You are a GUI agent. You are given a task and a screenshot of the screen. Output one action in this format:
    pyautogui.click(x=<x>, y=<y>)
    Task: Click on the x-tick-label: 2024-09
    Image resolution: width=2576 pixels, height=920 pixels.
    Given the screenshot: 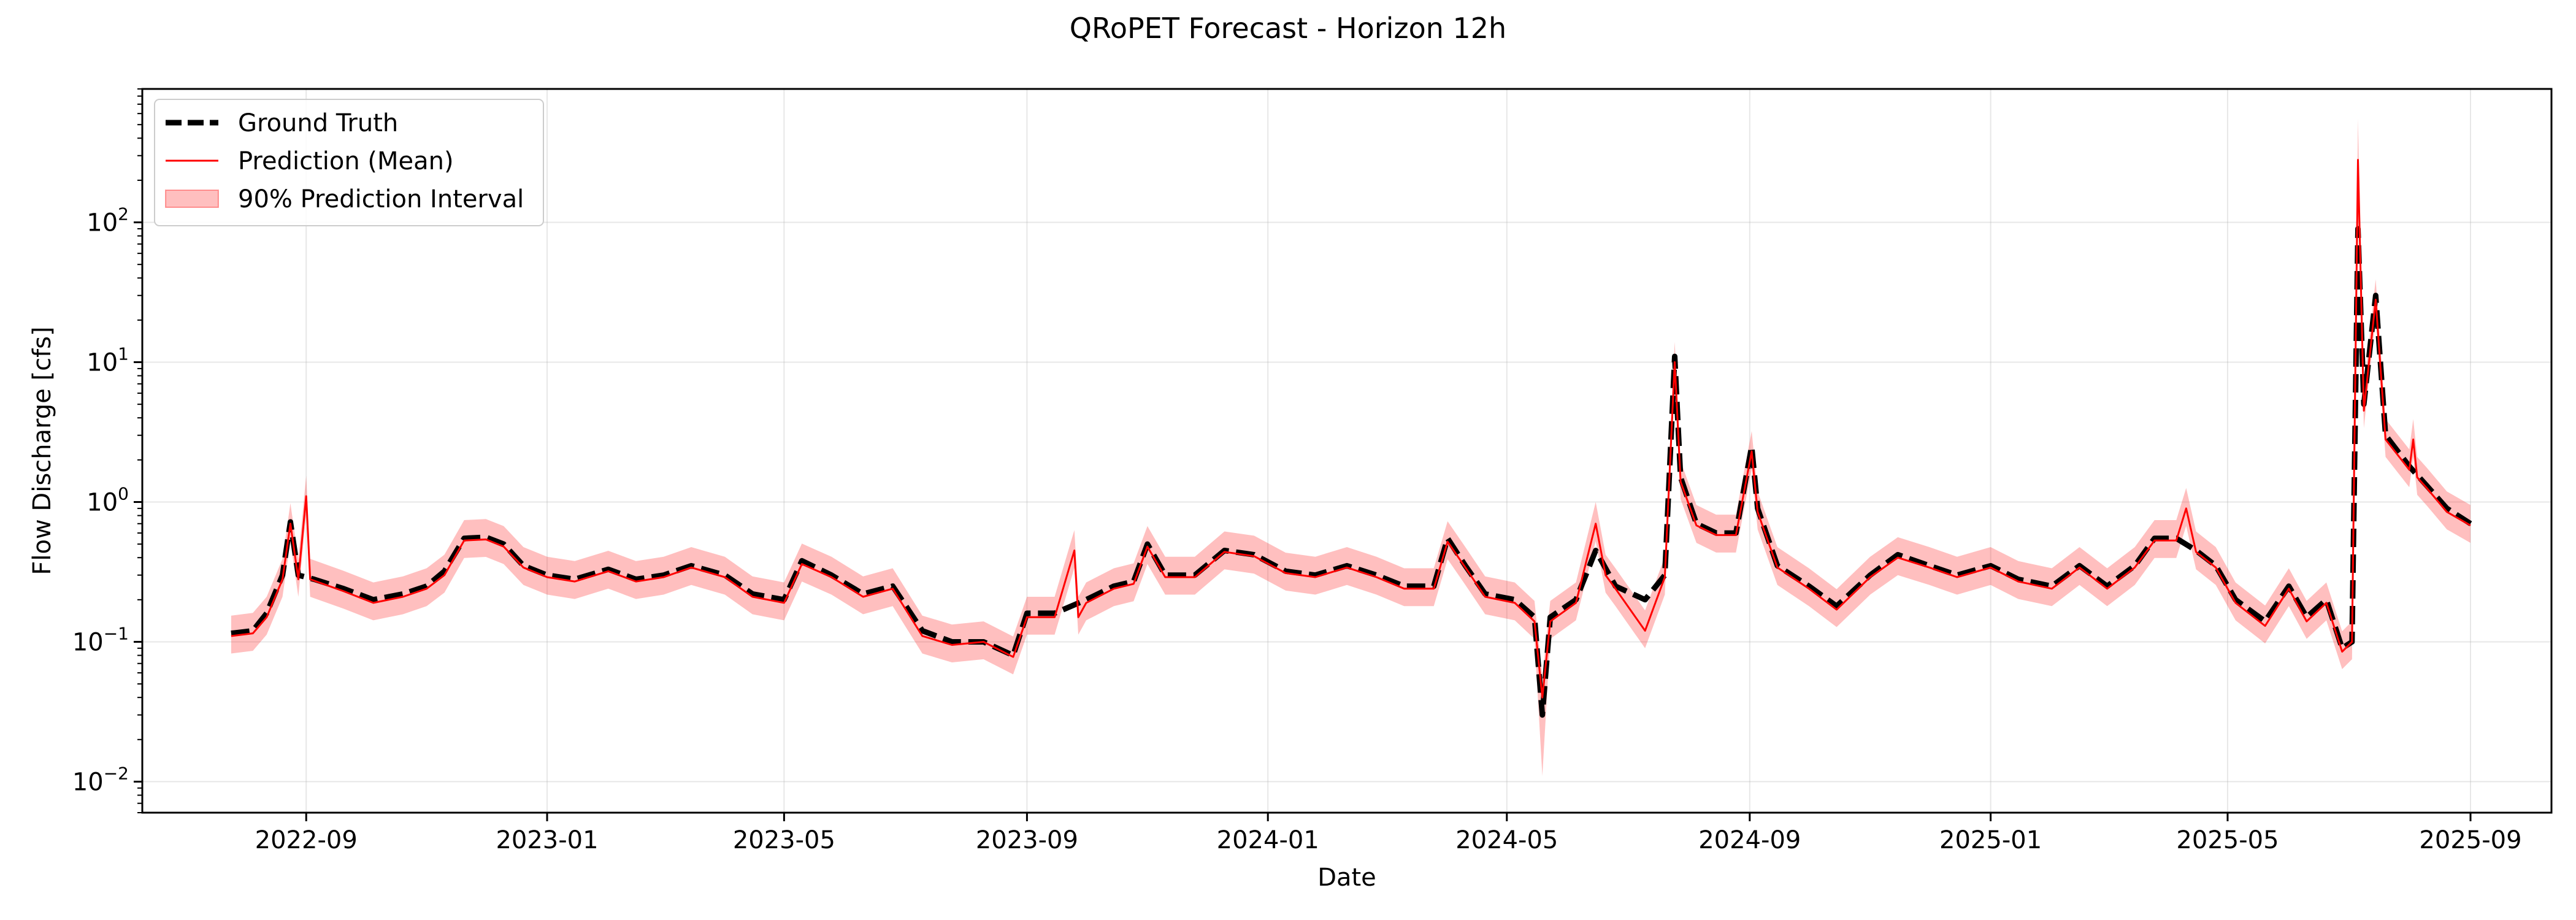 What is the action you would take?
    pyautogui.click(x=1749, y=840)
    